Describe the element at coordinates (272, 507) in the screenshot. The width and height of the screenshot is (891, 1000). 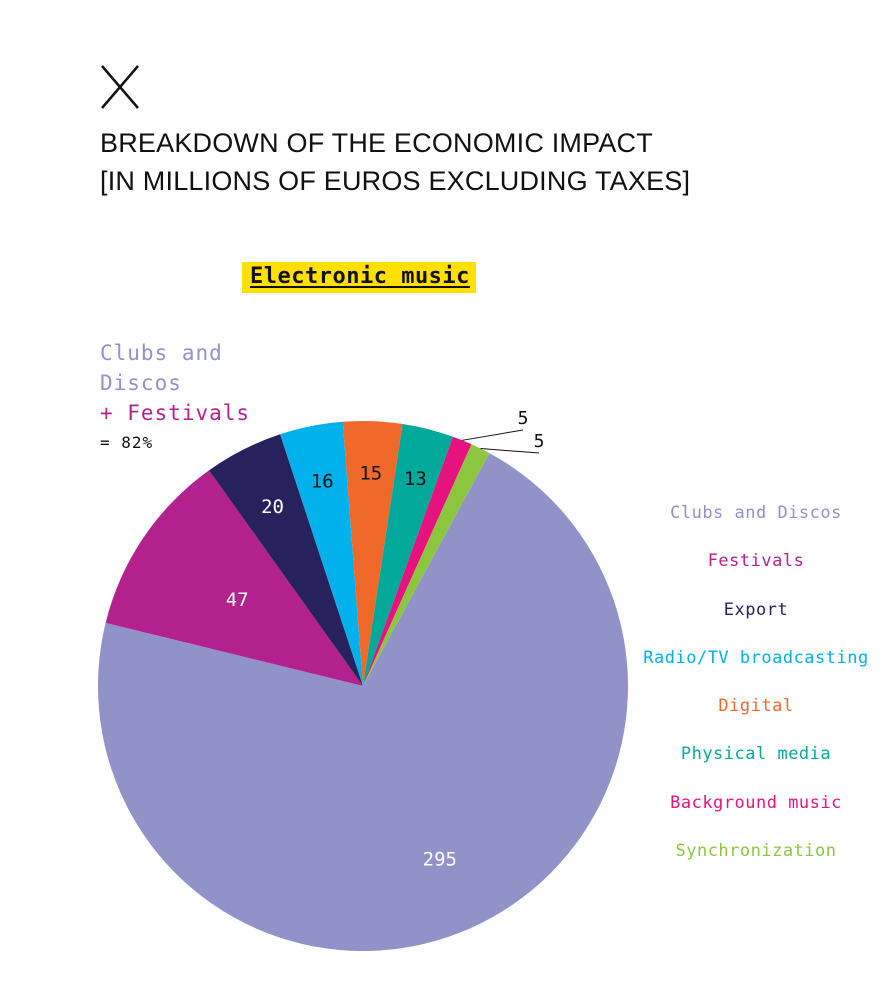
I see `slice-value-label: 20` at that location.